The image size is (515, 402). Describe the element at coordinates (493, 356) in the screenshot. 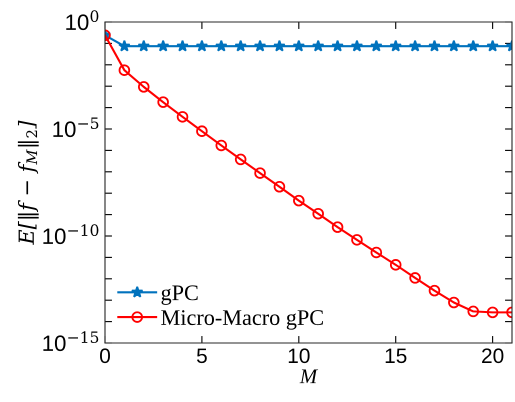

I see `x-tick-label: 20` at that location.